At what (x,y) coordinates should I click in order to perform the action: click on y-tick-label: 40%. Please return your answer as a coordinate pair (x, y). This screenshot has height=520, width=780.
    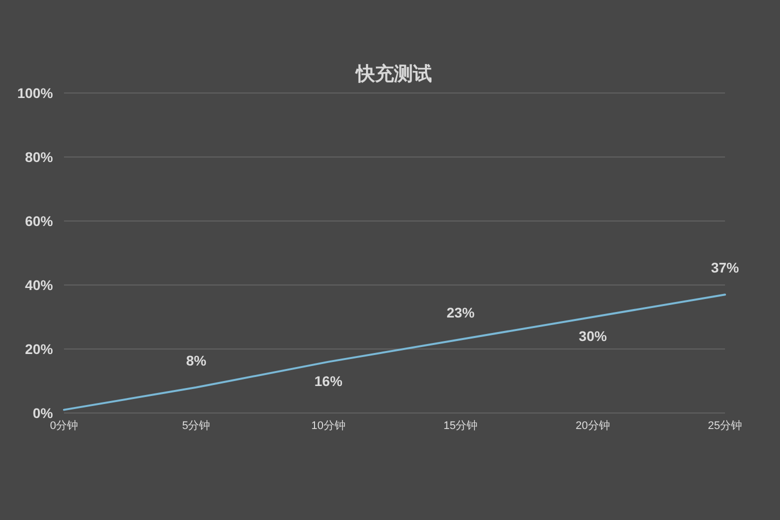
    Looking at the image, I should click on (39, 285).